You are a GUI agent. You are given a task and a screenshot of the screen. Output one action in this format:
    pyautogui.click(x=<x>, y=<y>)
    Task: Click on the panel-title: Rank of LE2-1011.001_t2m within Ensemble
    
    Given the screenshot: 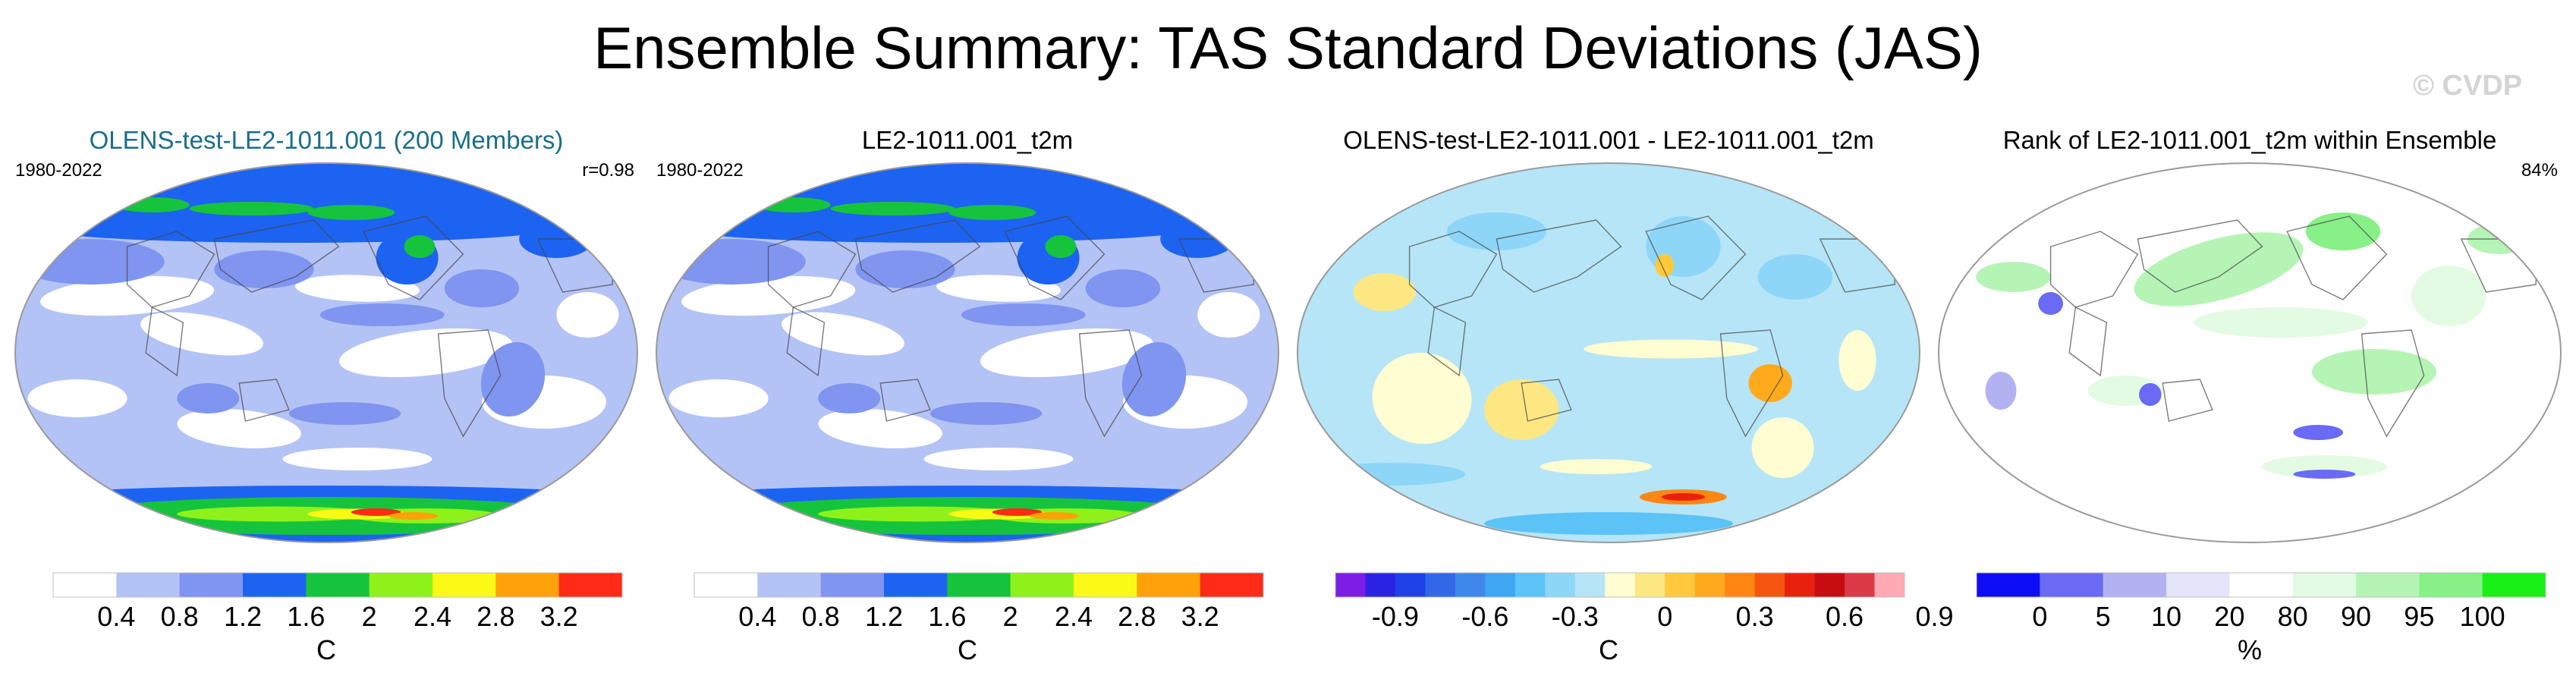 What is the action you would take?
    pyautogui.click(x=2250, y=140)
    